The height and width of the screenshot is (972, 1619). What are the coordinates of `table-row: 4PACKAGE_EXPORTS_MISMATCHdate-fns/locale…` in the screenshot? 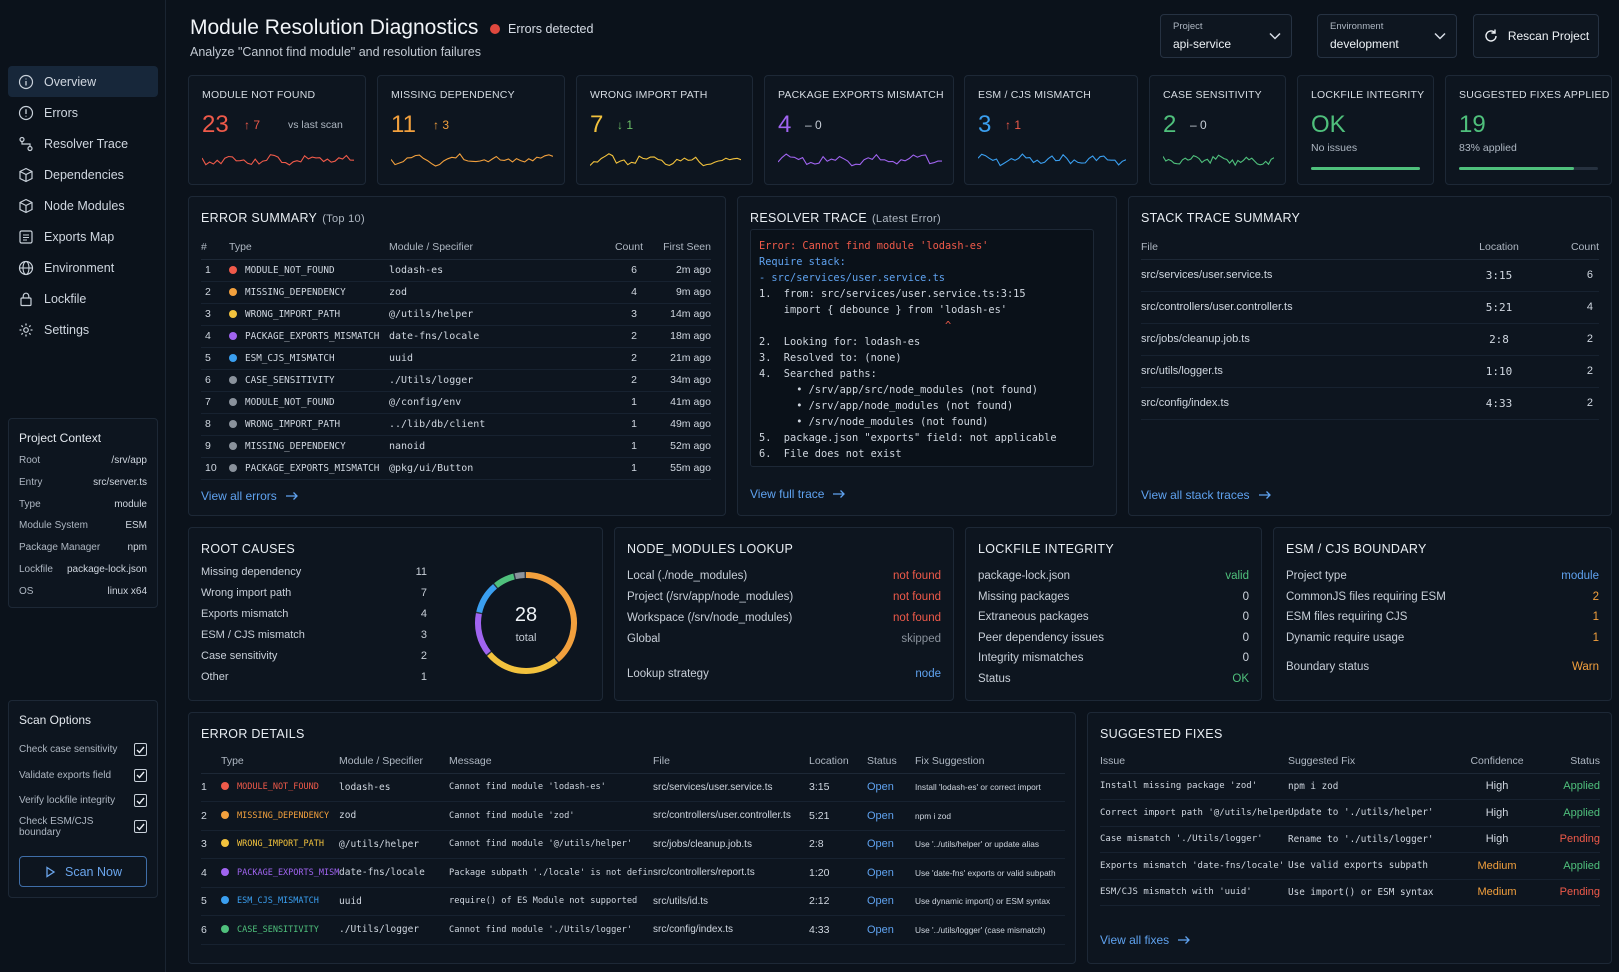 It's located at (633, 873).